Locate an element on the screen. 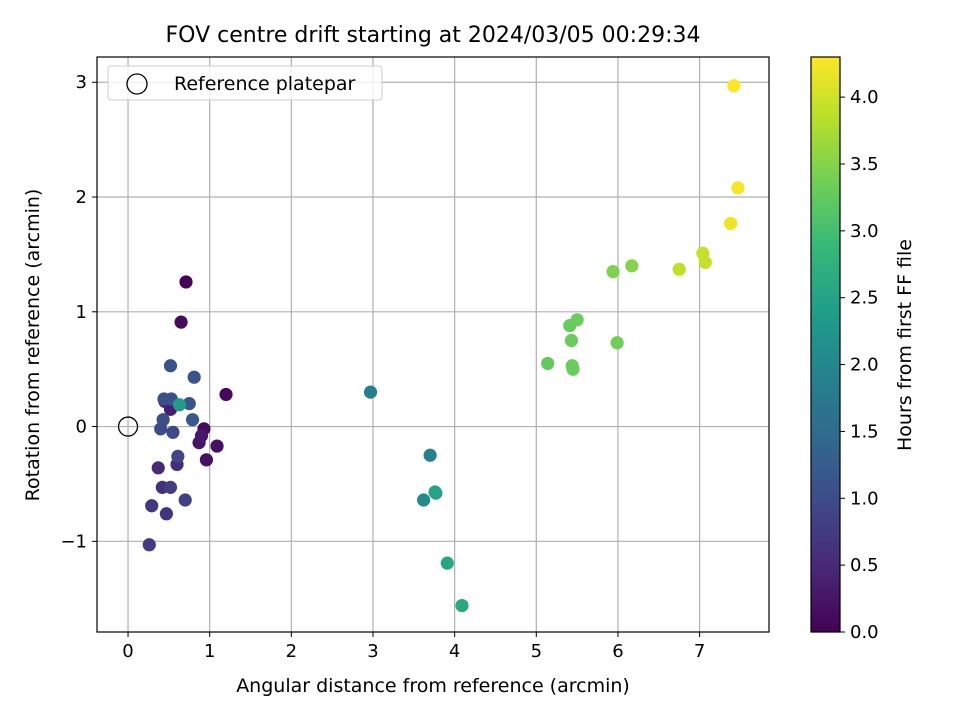 The width and height of the screenshot is (960, 720). colorbar-tick-label: 2.5 is located at coordinates (864, 298).